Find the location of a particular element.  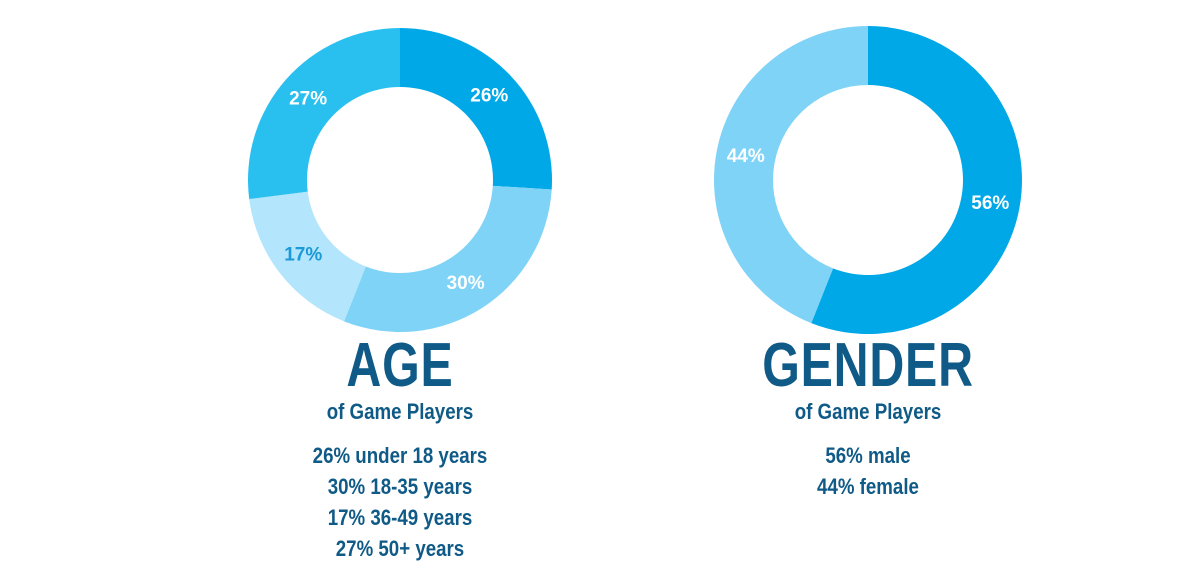

age-donut-chart: 26% 30% 17% 27% is located at coordinates (400, 180).